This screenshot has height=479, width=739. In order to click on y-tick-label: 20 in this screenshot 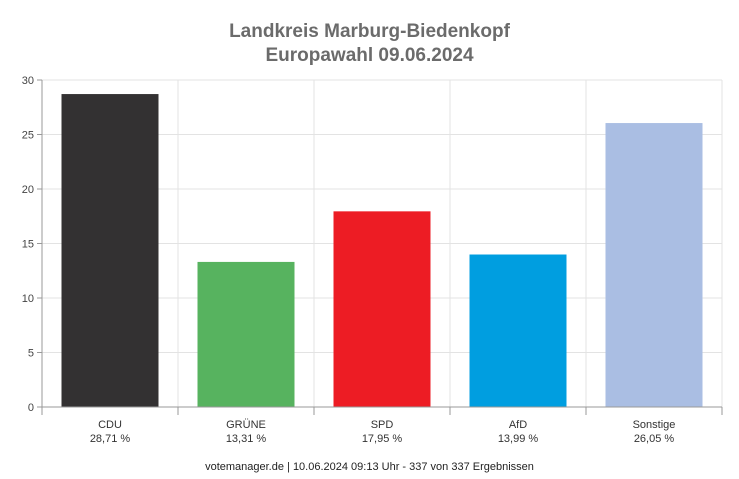, I will do `click(28, 190)`.